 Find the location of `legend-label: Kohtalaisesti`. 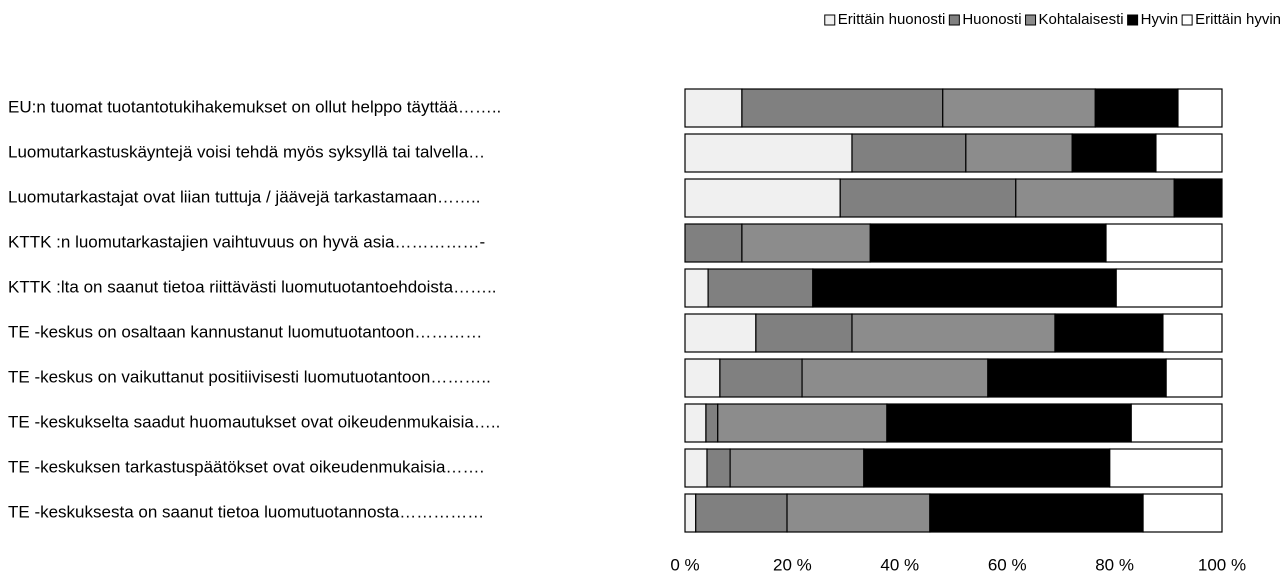

legend-label: Kohtalaisesti is located at coordinates (1081, 19).